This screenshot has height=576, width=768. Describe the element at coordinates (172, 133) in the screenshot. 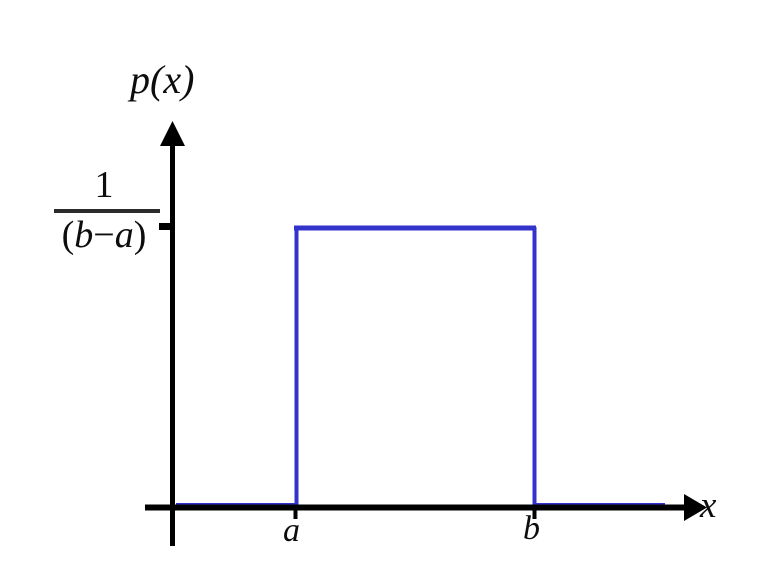

I see `y-axis-arrowhead` at that location.